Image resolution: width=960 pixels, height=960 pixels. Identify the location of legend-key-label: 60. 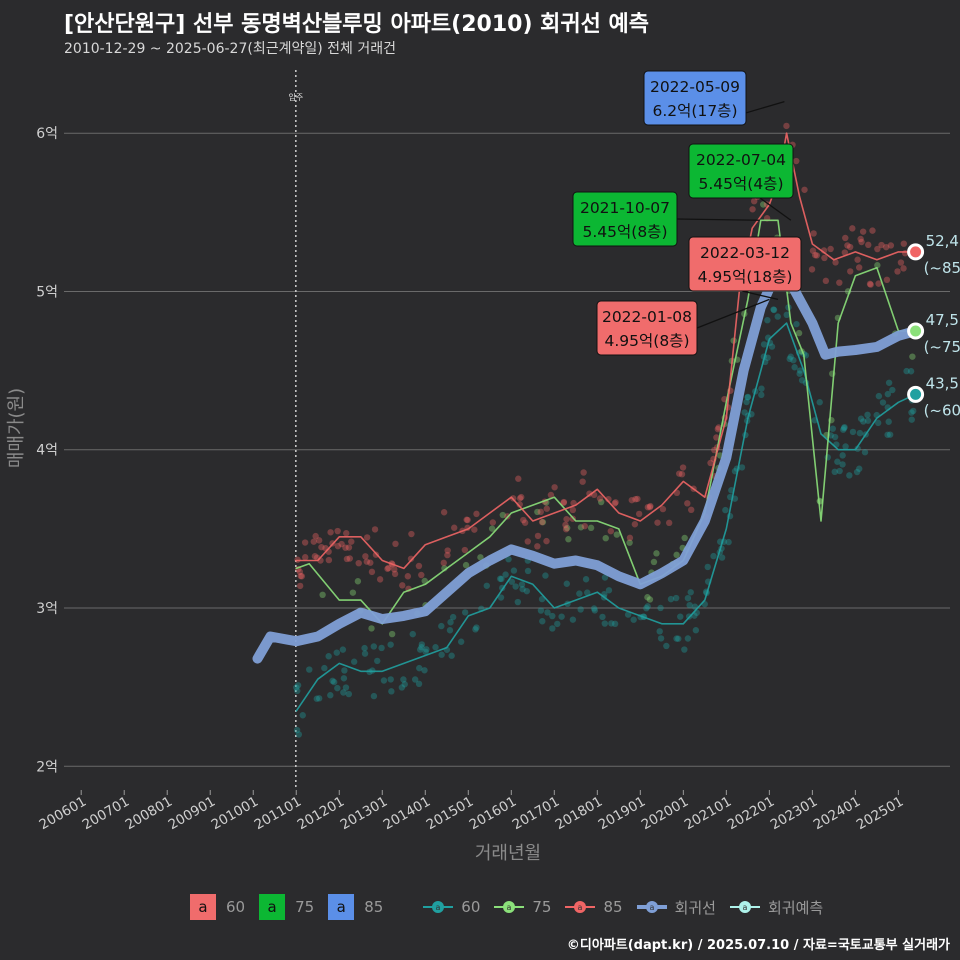
(236, 907).